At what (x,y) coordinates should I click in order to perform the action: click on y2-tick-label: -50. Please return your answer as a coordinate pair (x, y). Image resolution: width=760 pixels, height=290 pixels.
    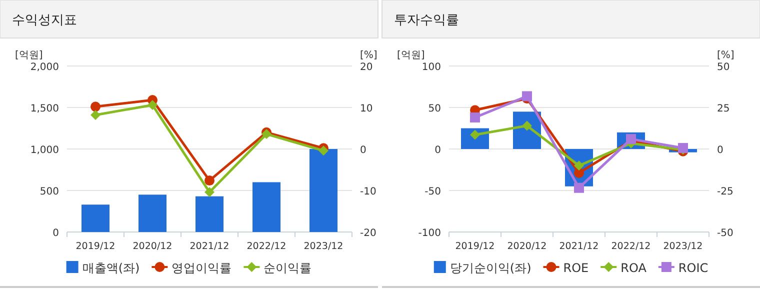
    Looking at the image, I should click on (725, 233).